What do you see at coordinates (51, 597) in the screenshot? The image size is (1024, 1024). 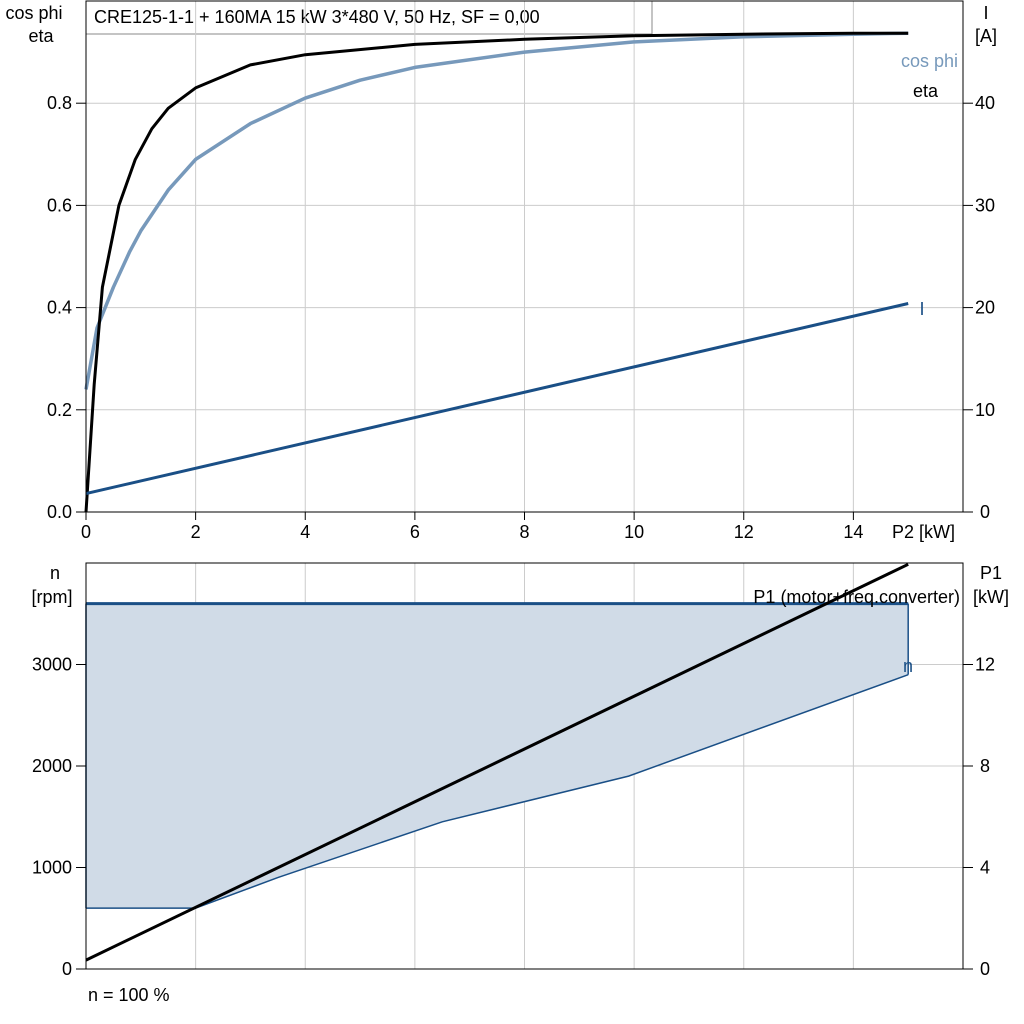 I see `bottom-left-axis-label-2: [rpm]` at bounding box center [51, 597].